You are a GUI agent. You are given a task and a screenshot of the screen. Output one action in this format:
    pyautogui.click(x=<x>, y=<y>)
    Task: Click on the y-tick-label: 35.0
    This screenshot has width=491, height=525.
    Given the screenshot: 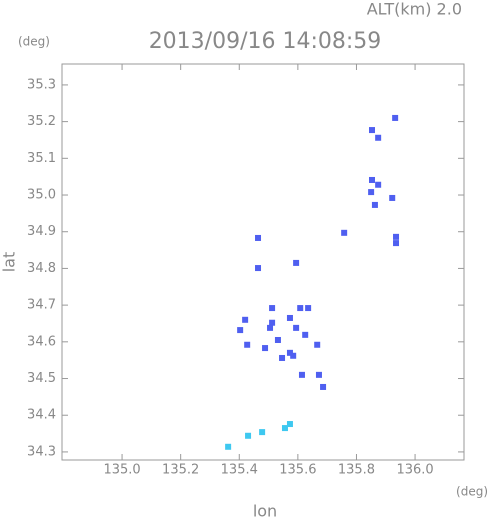 What is the action you would take?
    pyautogui.click(x=41, y=195)
    